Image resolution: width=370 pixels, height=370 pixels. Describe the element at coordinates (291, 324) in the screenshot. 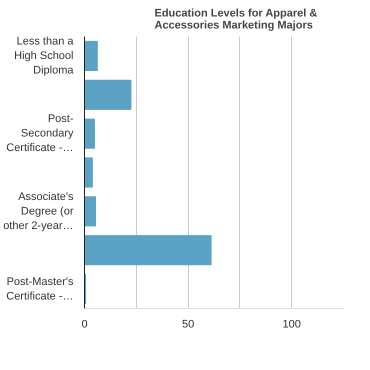

I see `x-tick-label: 100` at that location.